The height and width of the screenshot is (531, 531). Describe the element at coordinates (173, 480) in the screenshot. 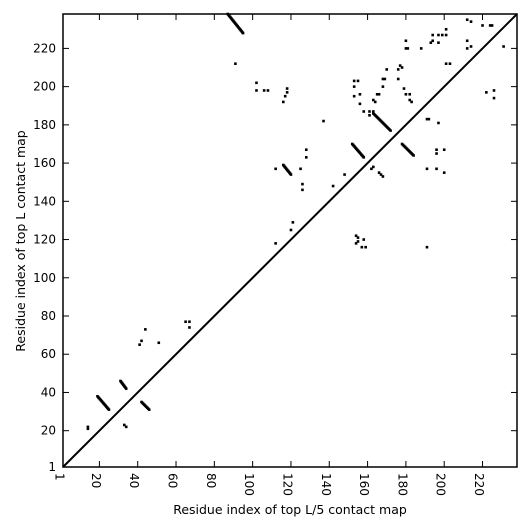

I see `x-tick-label: 60` at that location.